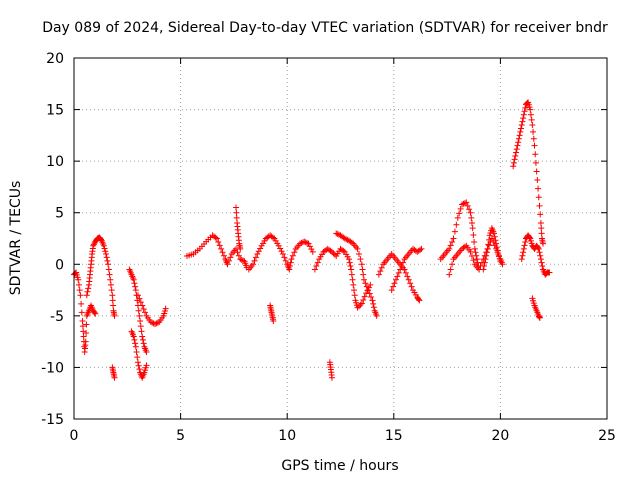  I want to click on series-arc-m, so click(330, 370).